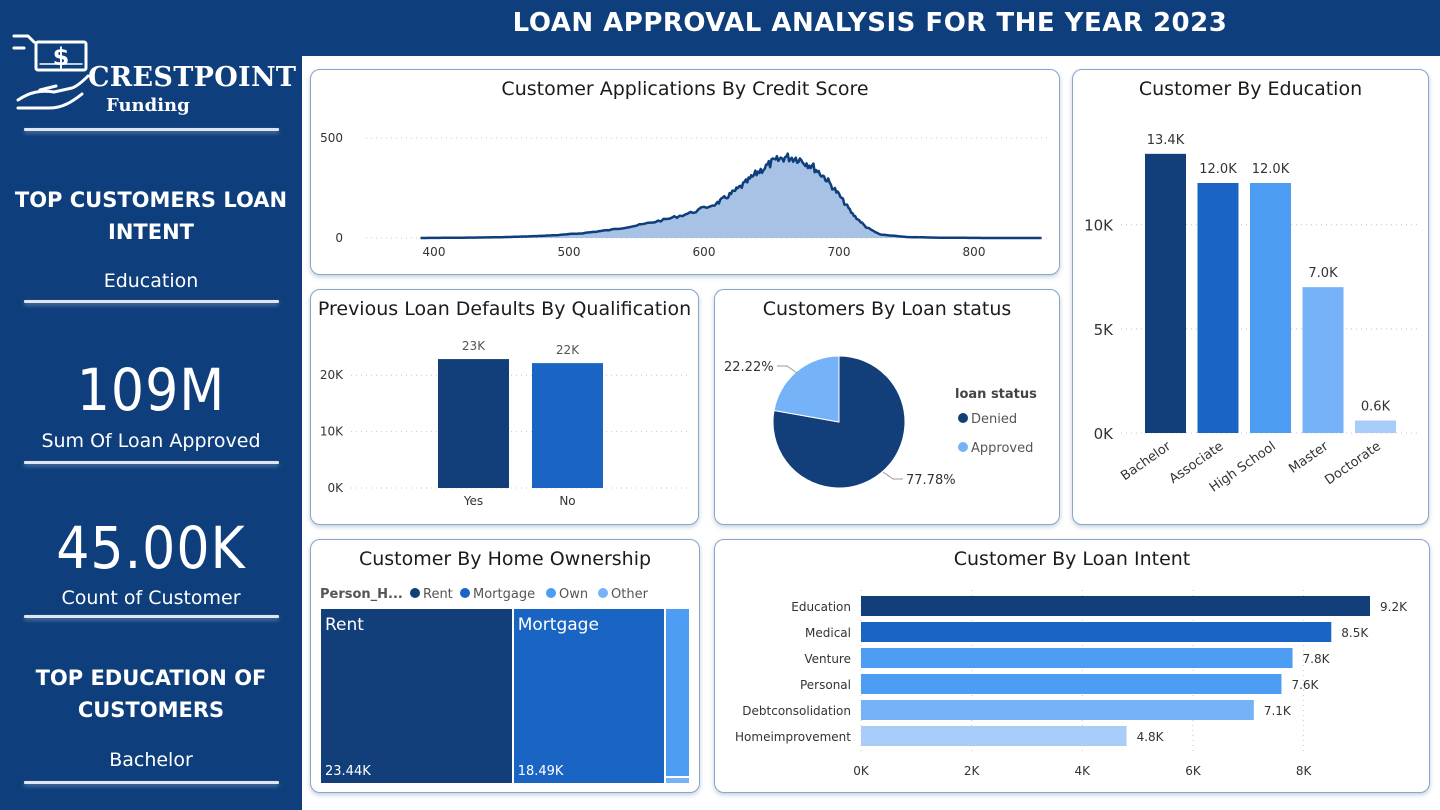 The width and height of the screenshot is (1440, 810). Describe the element at coordinates (1317, 659) in the screenshot. I see `data-label: 7.8K` at that location.